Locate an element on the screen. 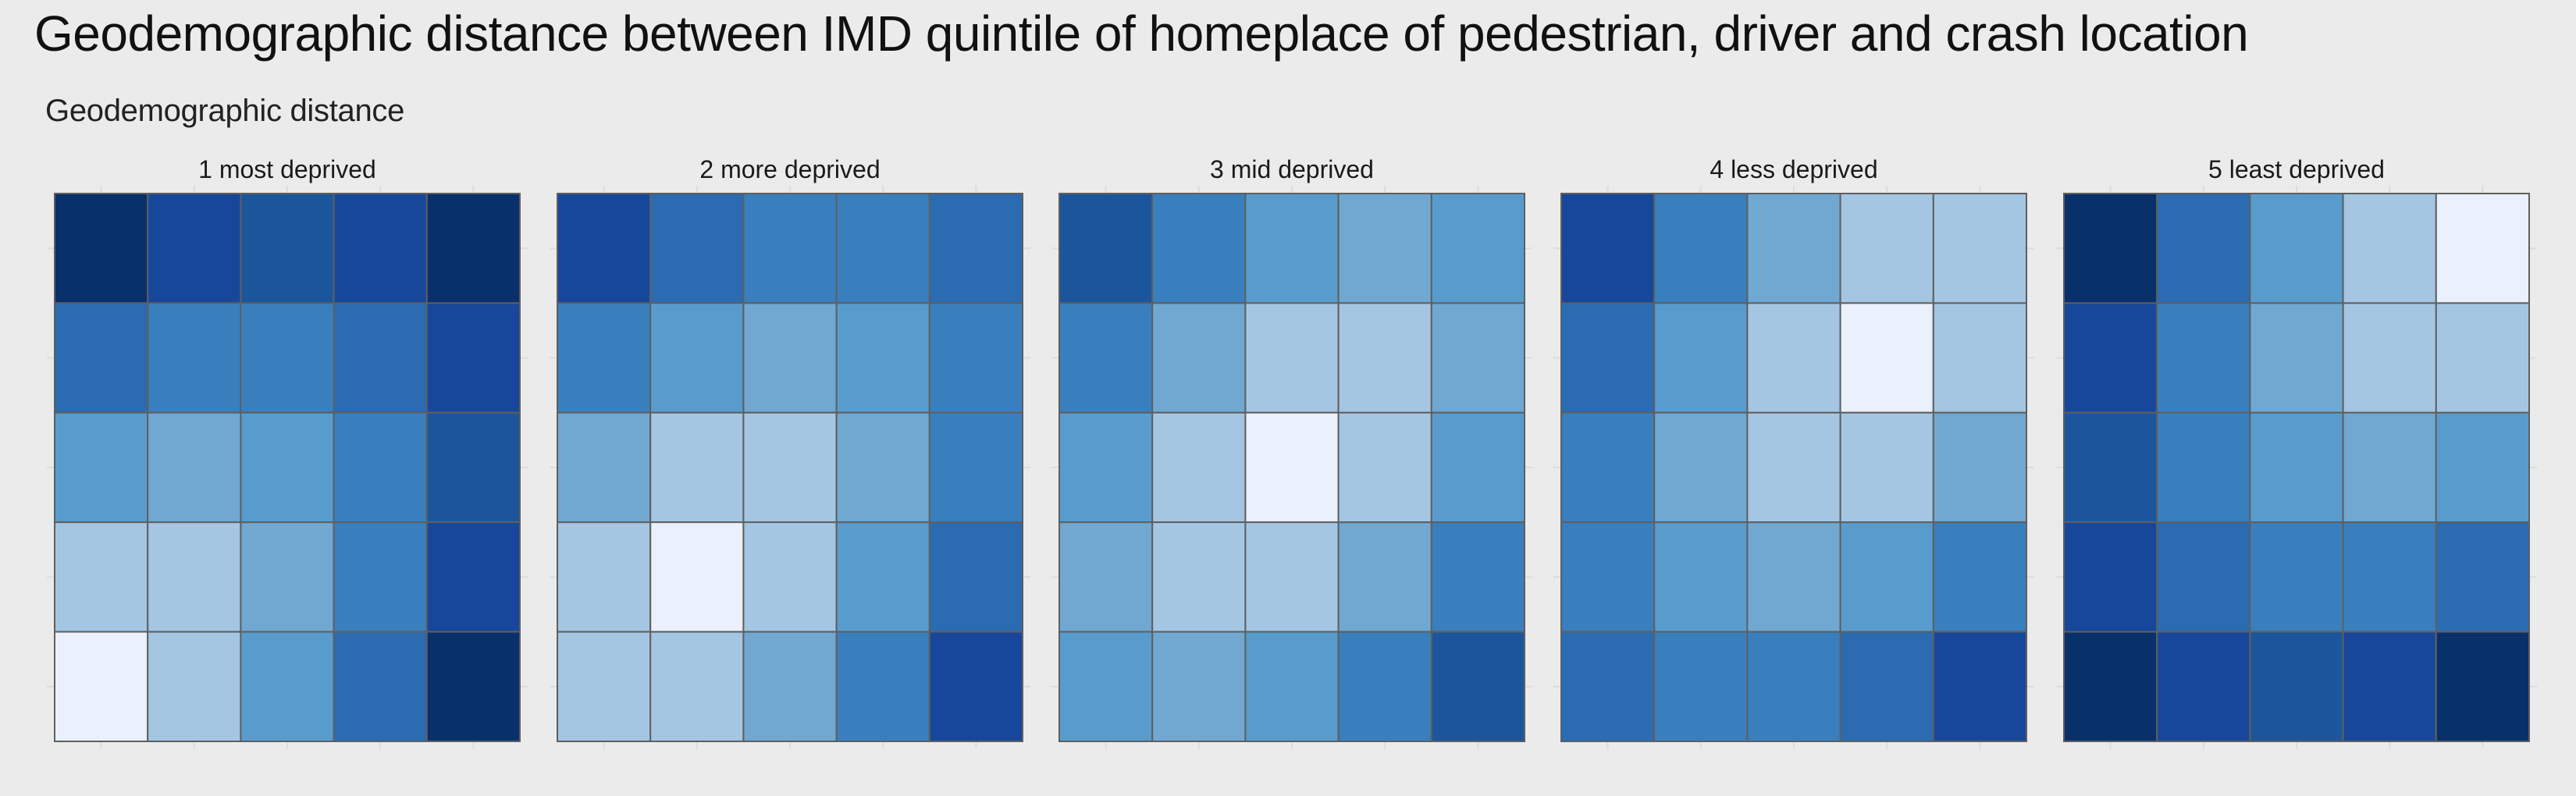 This screenshot has width=2576, height=796. heatmap-panel: 4 less deprived is located at coordinates (1793, 452).